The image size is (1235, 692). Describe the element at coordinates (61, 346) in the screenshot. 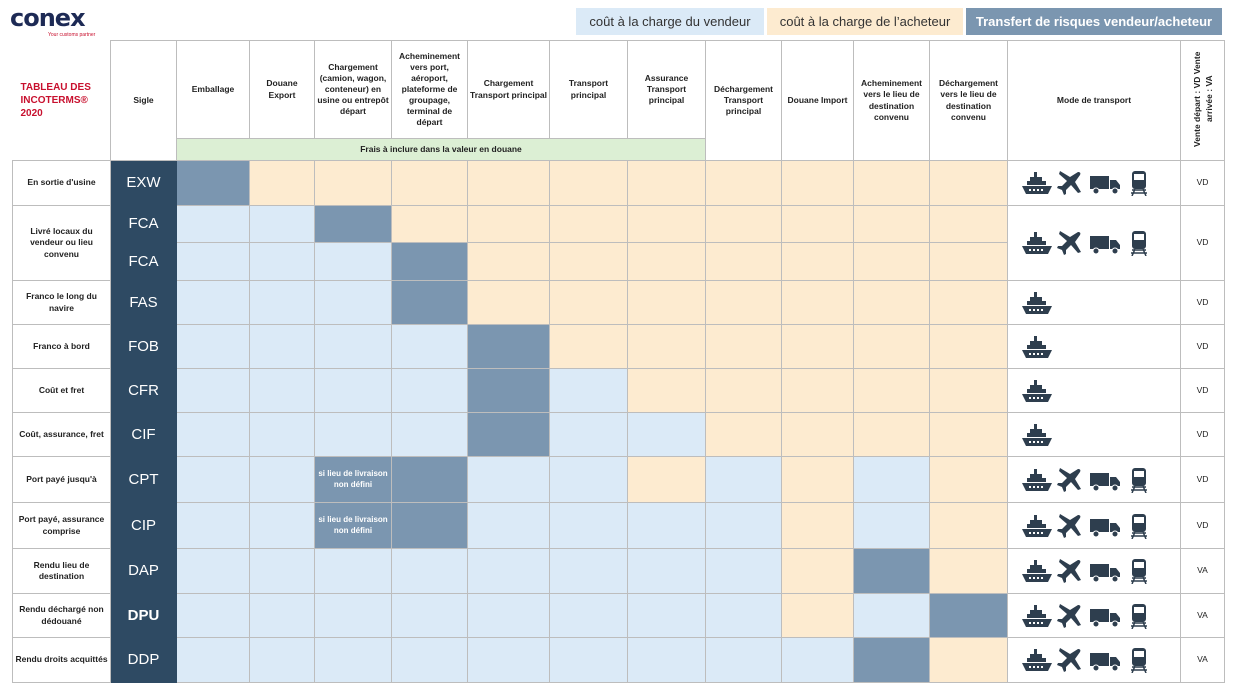

I see `incoterm-label: Franco à bord` at that location.